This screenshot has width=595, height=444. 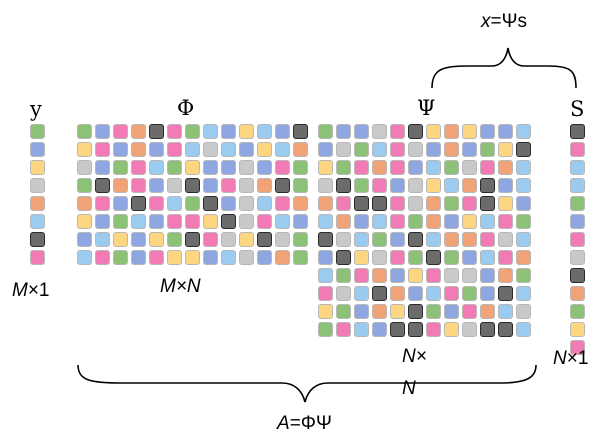 I want to click on y-label: y, so click(x=36, y=109).